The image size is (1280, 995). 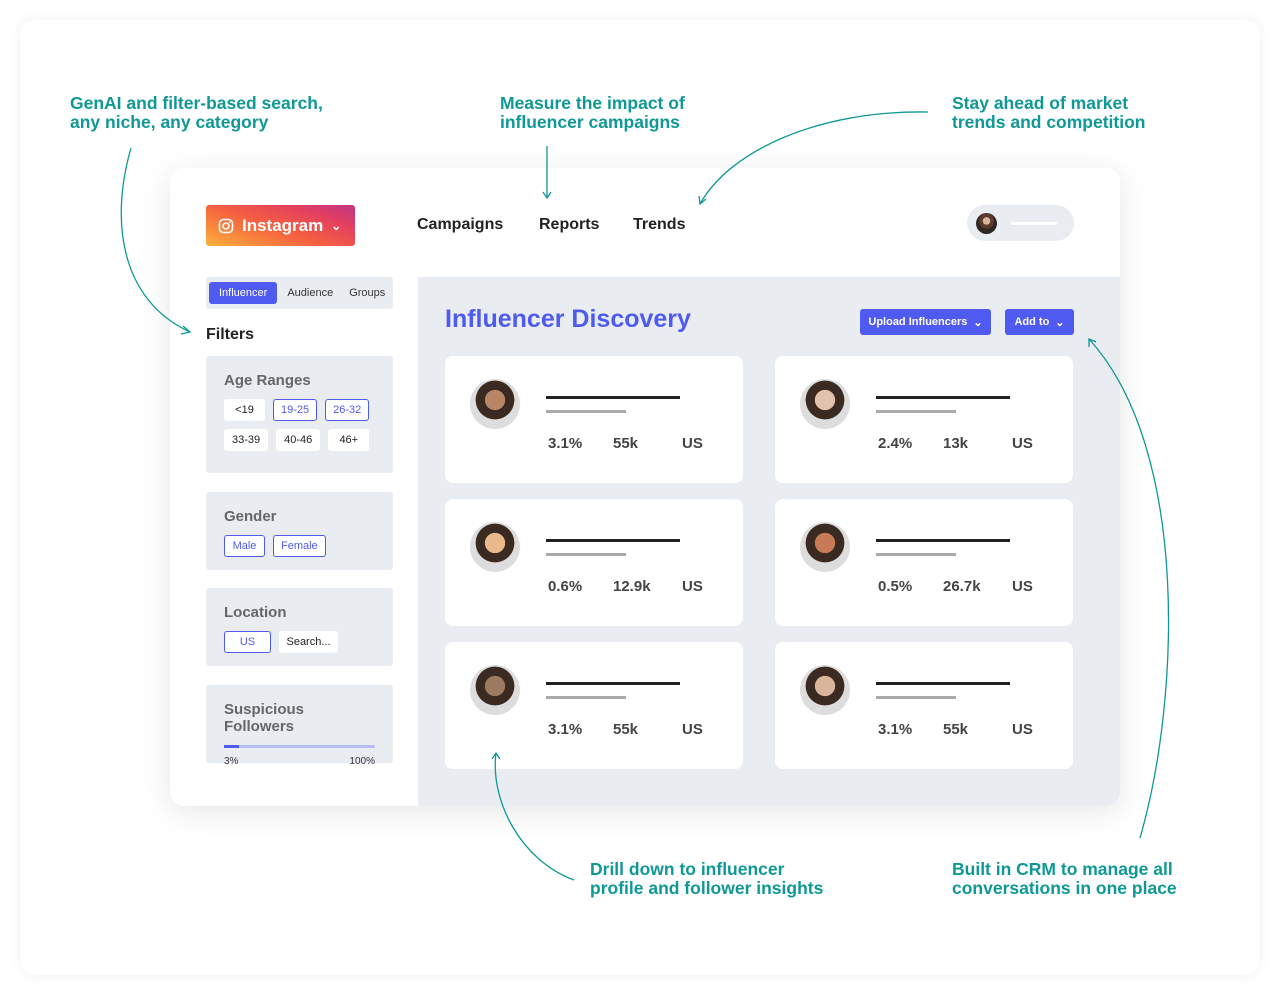 I want to click on location-title: Location, so click(x=255, y=612).